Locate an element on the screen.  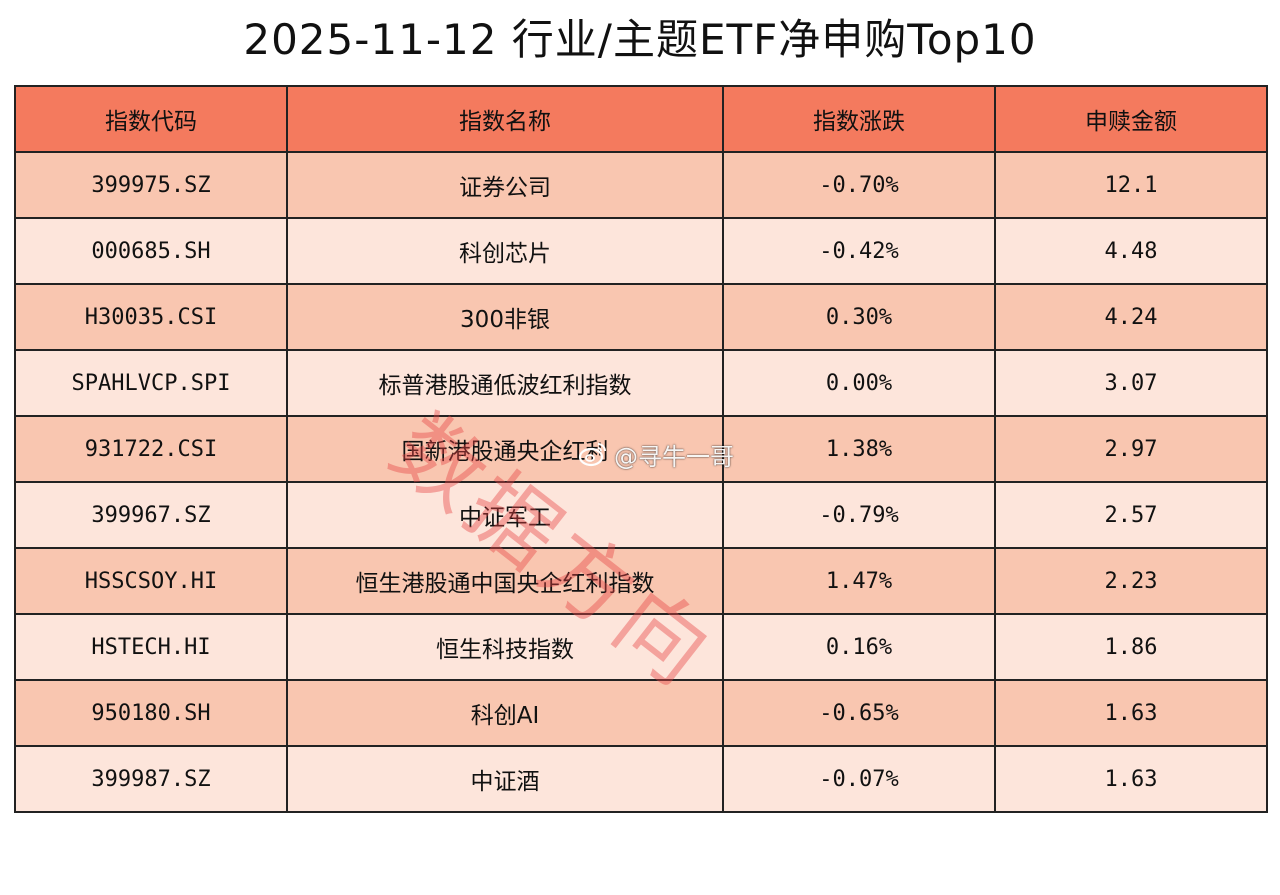
cell-index-name: 证券公司 is located at coordinates (505, 185).